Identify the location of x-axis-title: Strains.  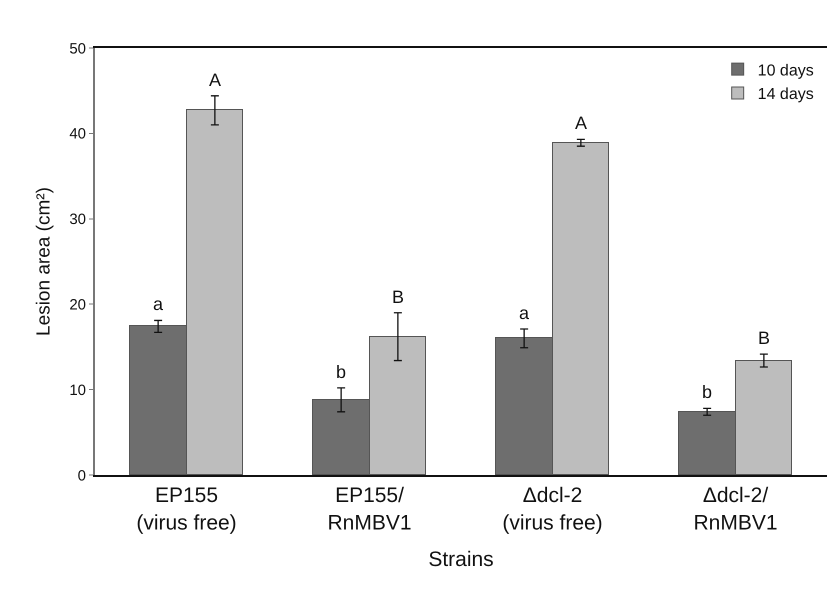
(461, 560).